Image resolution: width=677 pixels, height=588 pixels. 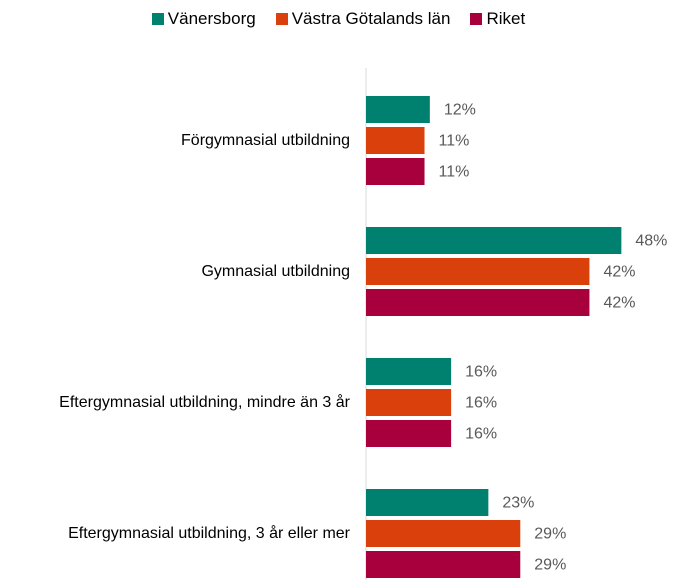 I want to click on value-label: 23%, so click(x=518, y=503).